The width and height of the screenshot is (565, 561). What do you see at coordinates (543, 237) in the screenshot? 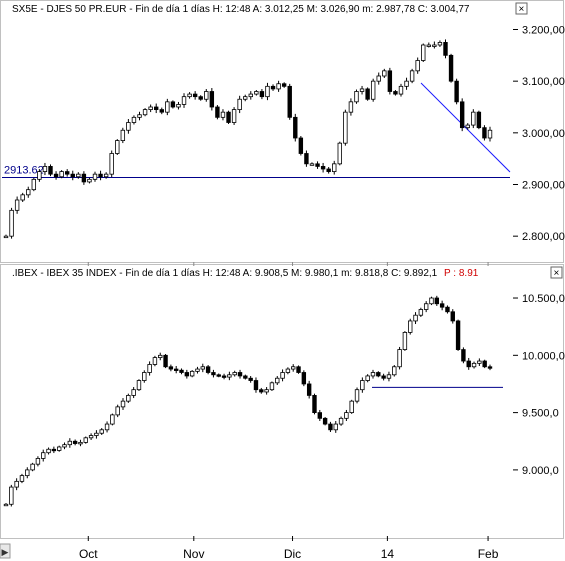
I see `top-y-tick-label: 2.800,00` at bounding box center [543, 237].